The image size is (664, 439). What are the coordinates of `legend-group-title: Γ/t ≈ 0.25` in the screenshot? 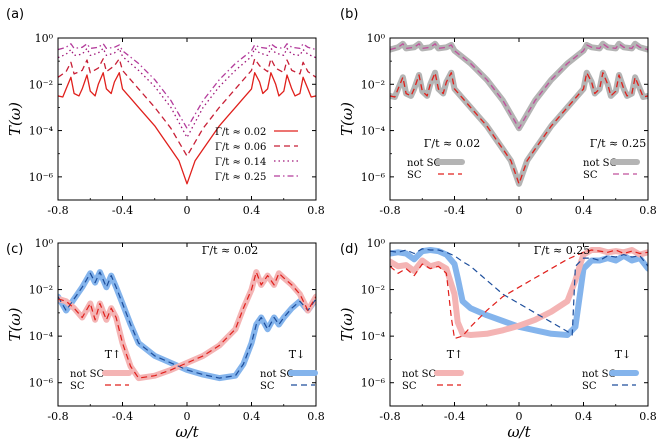 It's located at (618, 143).